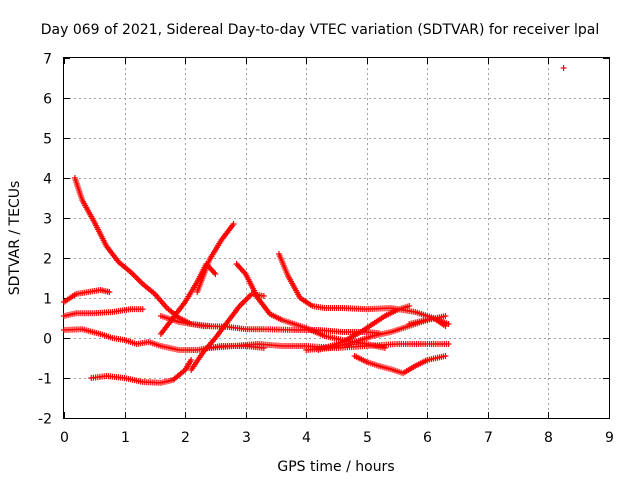 The height and width of the screenshot is (480, 640). What do you see at coordinates (47, 180) in the screenshot?
I see `y-tick-label: 4` at bounding box center [47, 180].